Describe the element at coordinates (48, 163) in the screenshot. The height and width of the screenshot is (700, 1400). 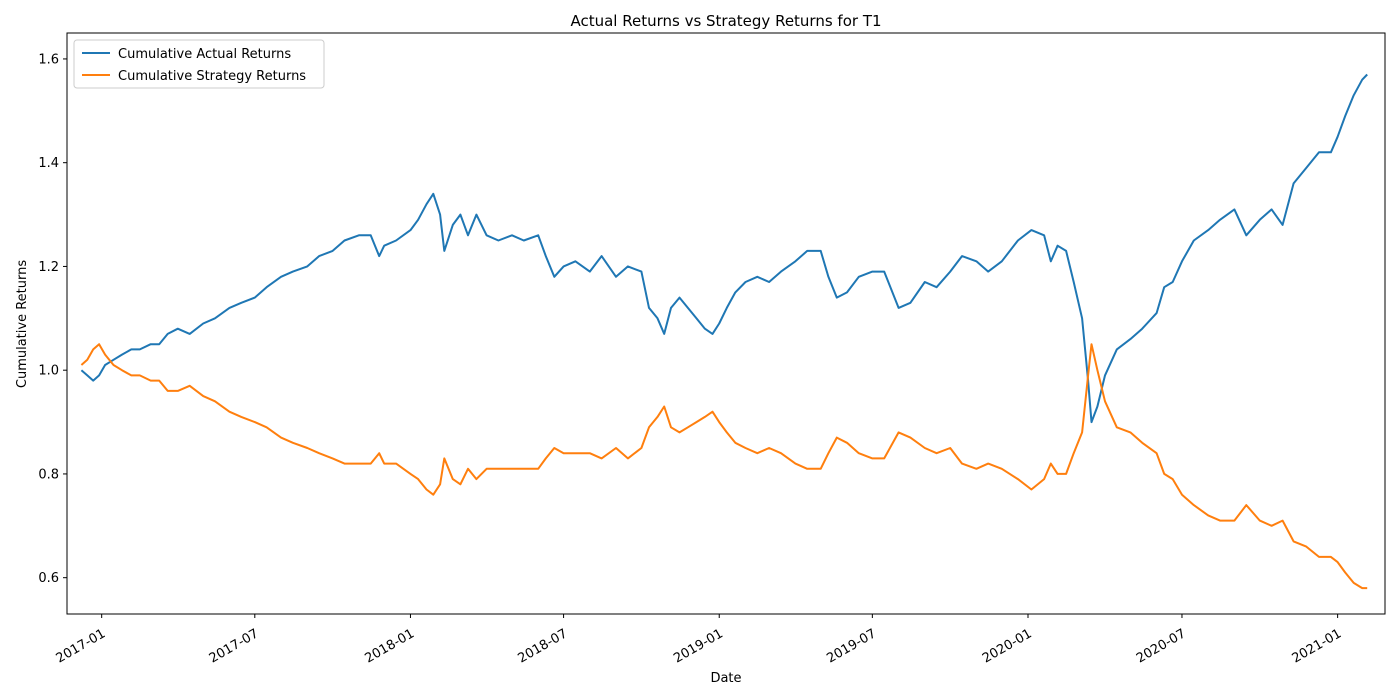
I see `y-tick-label: 1.4` at that location.